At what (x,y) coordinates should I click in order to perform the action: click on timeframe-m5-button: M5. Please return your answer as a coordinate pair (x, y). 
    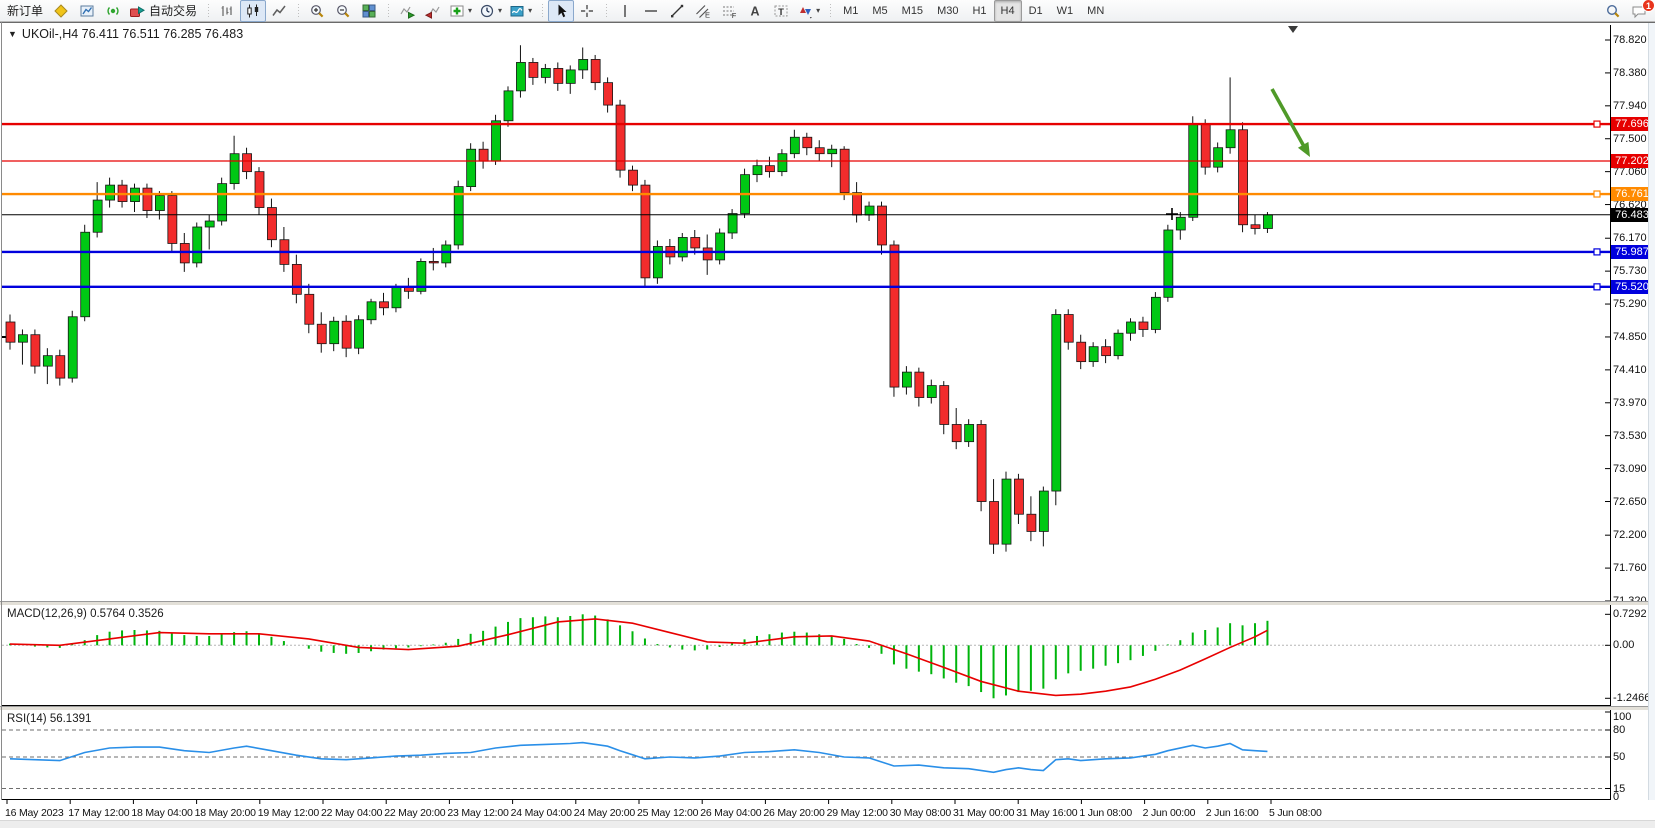
    Looking at the image, I should click on (879, 11).